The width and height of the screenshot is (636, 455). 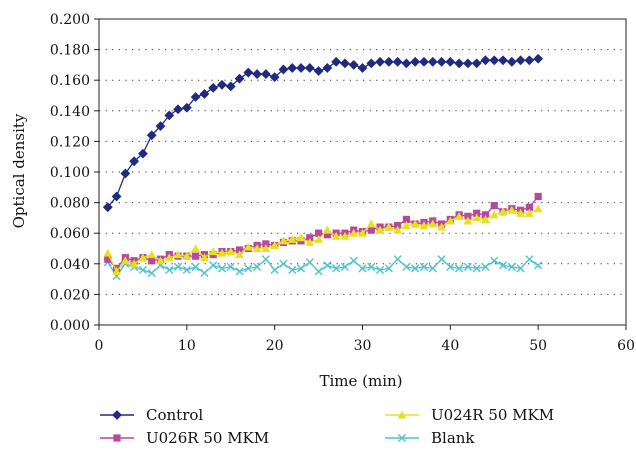 What do you see at coordinates (70, 234) in the screenshot?
I see `y-tick-label: 0.060` at bounding box center [70, 234].